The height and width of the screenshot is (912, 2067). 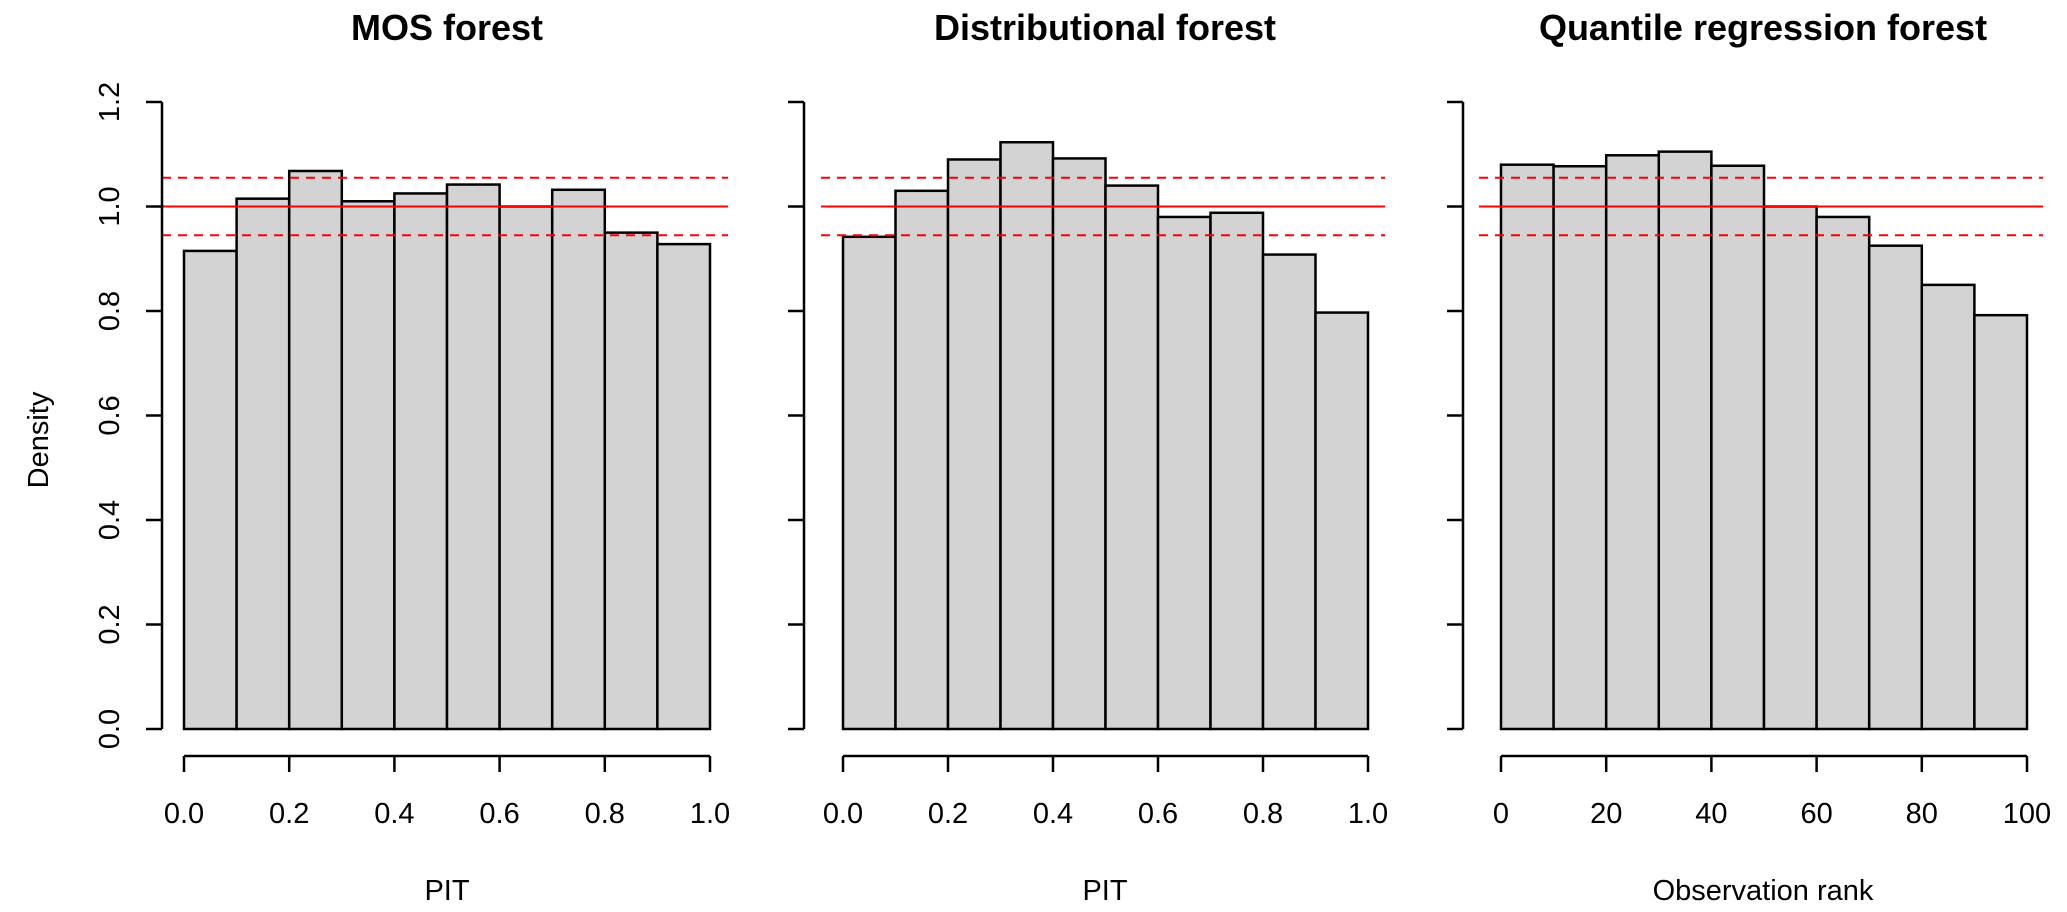 I want to click on x-tick-label: 100, so click(x=2027, y=814).